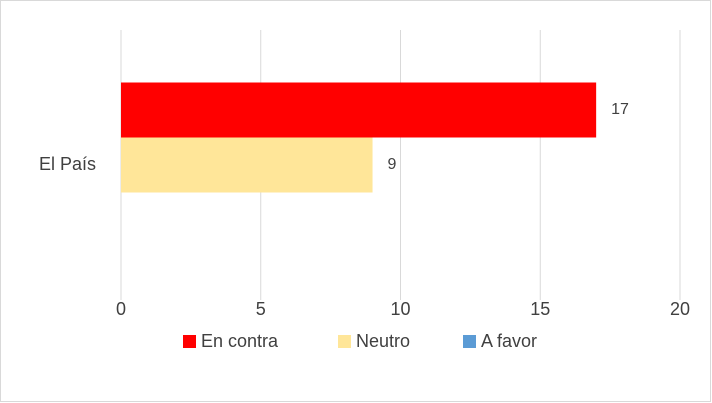  I want to click on x-tick-label: 0, so click(121, 309).